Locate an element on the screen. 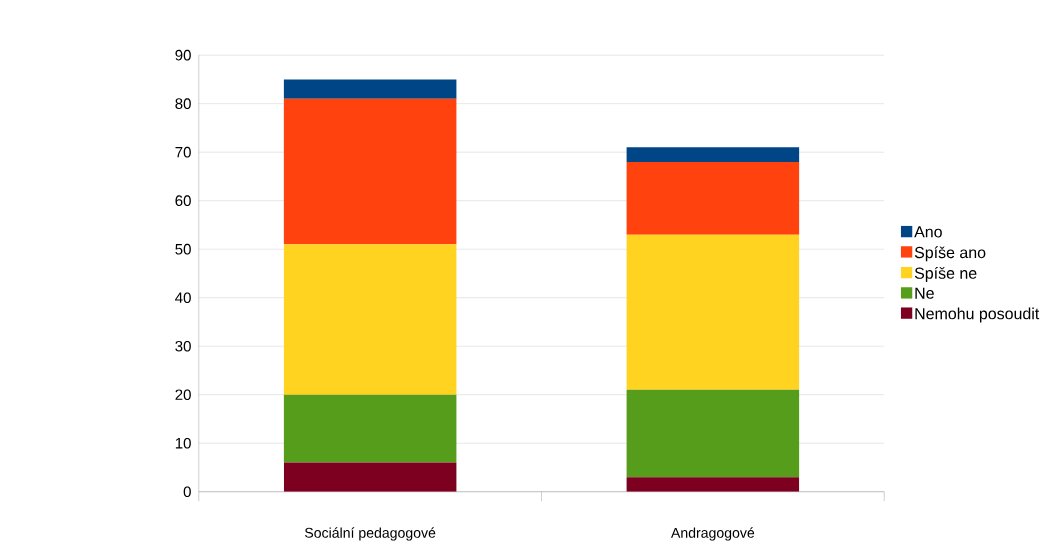  y-tick-label: 0 is located at coordinates (187, 492).